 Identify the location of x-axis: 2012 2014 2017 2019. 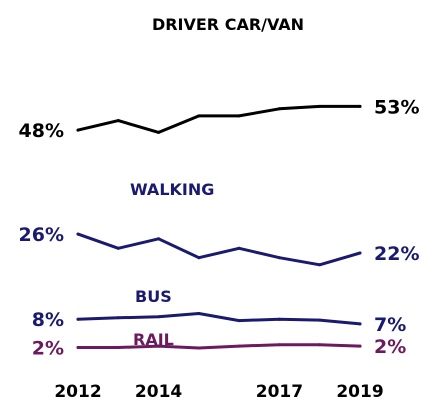
(218, 392).